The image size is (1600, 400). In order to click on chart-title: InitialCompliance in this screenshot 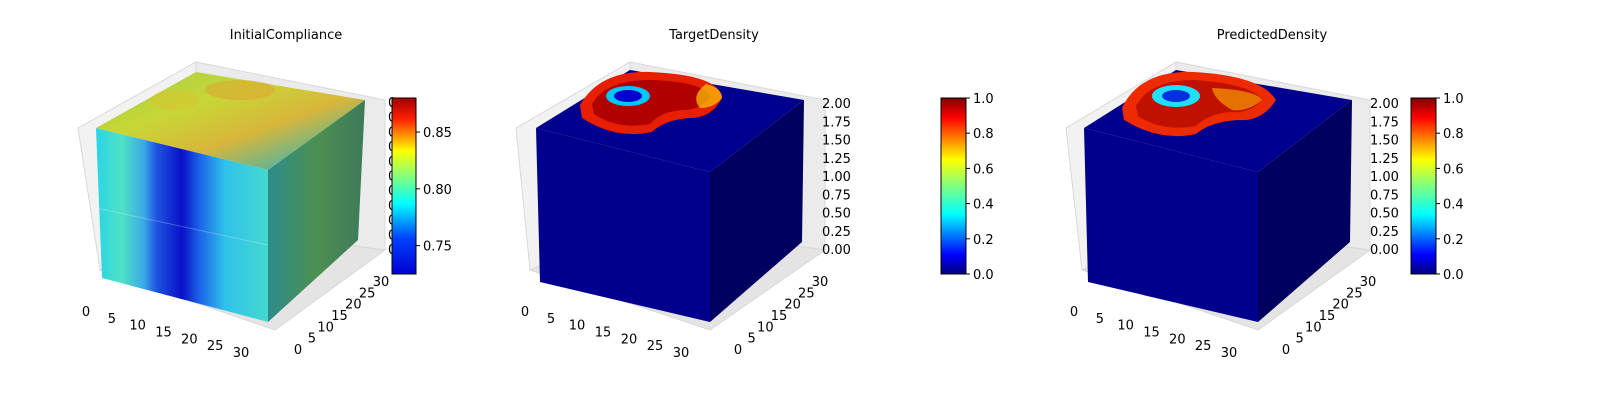, I will do `click(286, 35)`.